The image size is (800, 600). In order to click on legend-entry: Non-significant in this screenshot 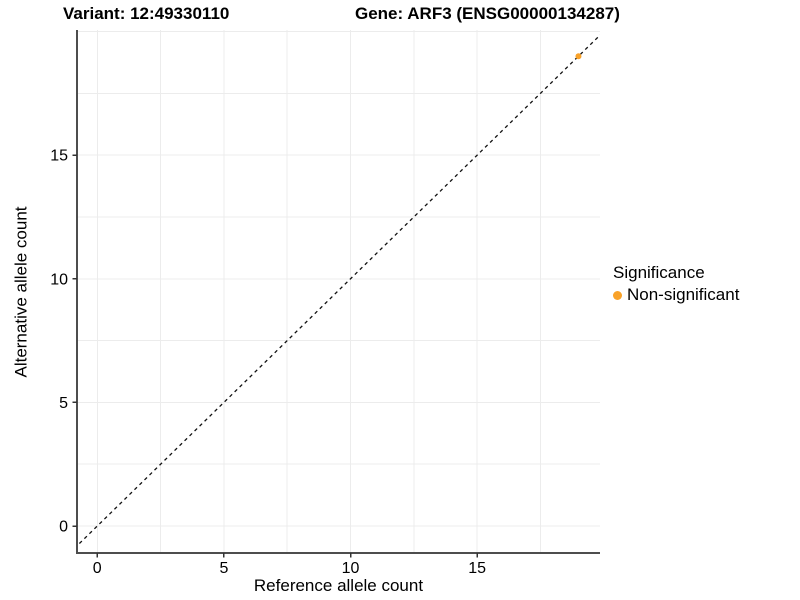, I will do `click(676, 295)`.